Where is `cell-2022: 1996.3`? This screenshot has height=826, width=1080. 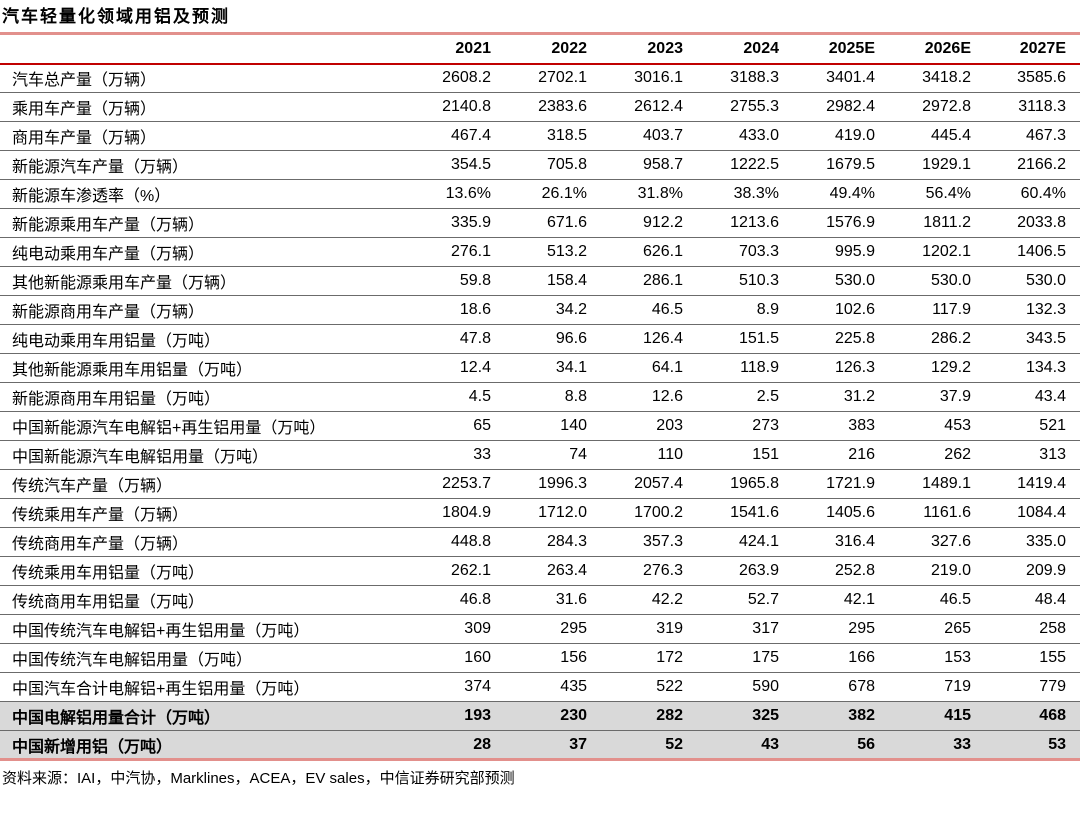 cell-2022: 1996.3 is located at coordinates (541, 484).